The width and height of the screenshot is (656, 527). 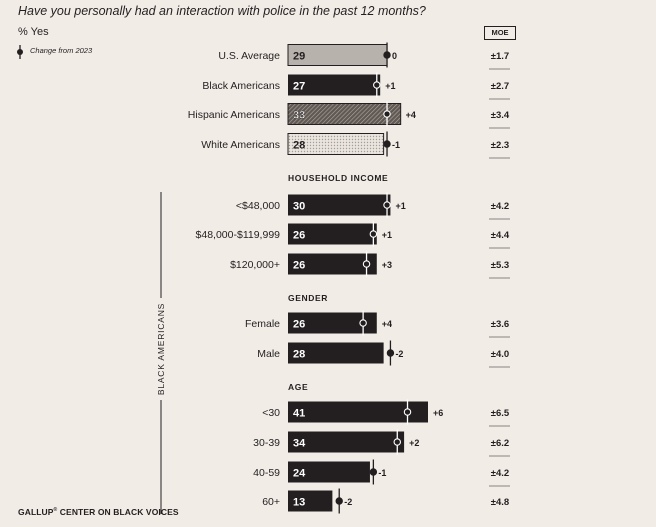 What do you see at coordinates (500, 145) in the screenshot?
I see `moe-label-white-americans: ±2.3` at bounding box center [500, 145].